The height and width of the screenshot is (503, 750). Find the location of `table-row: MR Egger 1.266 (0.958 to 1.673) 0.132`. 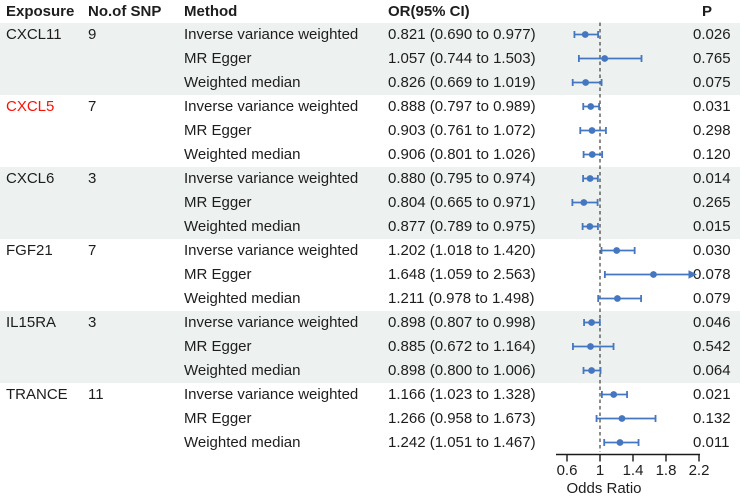

table-row: MR Egger 1.266 (0.958 to 1.673) 0.132 is located at coordinates (375, 419).